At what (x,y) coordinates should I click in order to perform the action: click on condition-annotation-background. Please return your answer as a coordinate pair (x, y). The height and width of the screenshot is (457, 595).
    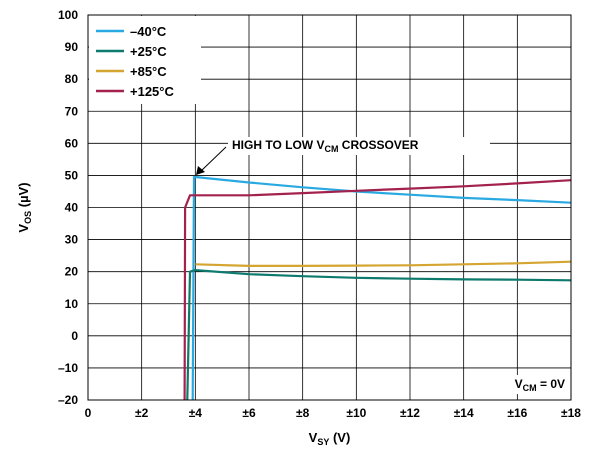
    Looking at the image, I should click on (524, 384).